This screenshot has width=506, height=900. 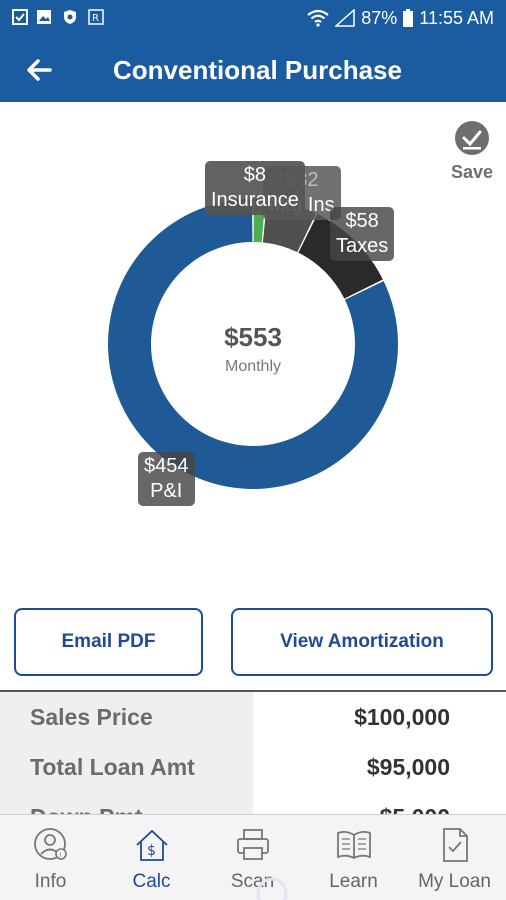 What do you see at coordinates (354, 845) in the screenshot?
I see `book-icon` at bounding box center [354, 845].